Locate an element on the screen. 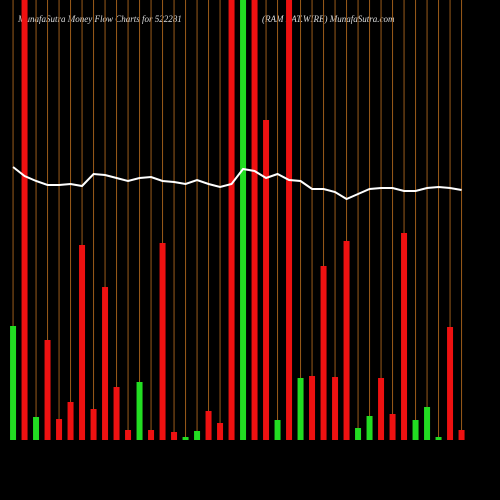 This screenshot has width=500, height=500. money-flow-line is located at coordinates (237, 183).